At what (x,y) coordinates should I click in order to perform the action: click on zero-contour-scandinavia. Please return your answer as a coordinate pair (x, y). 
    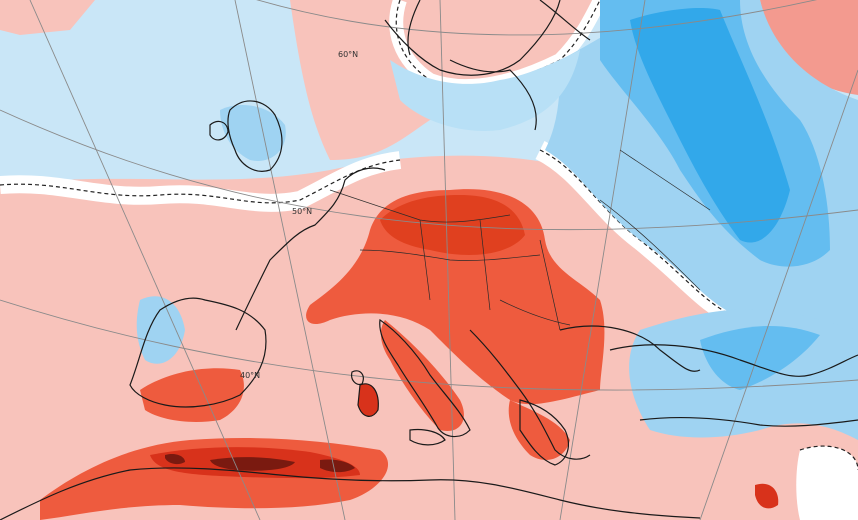
    Looking at the image, I should click on (498, 43).